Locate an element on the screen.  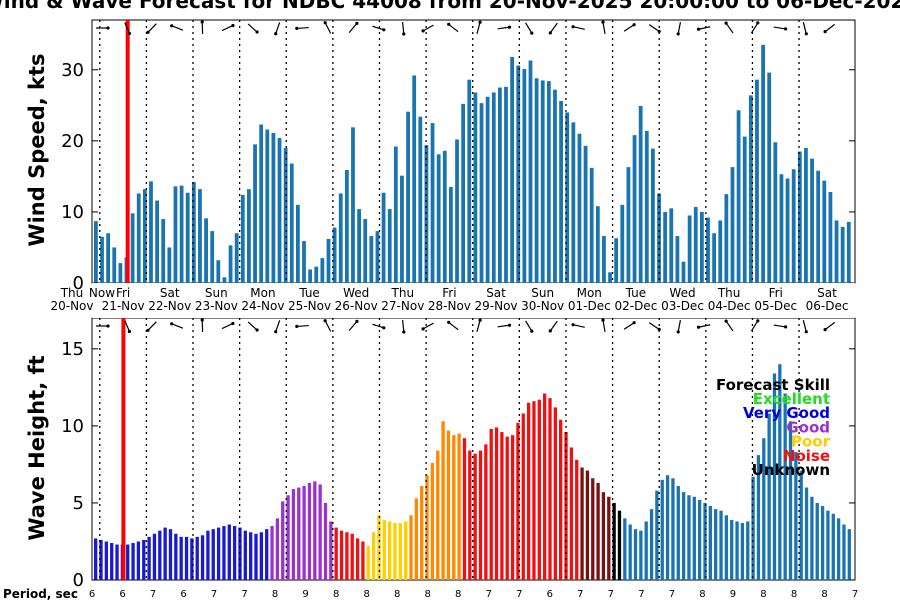
day-label-dow: Sun is located at coordinates (542, 293).